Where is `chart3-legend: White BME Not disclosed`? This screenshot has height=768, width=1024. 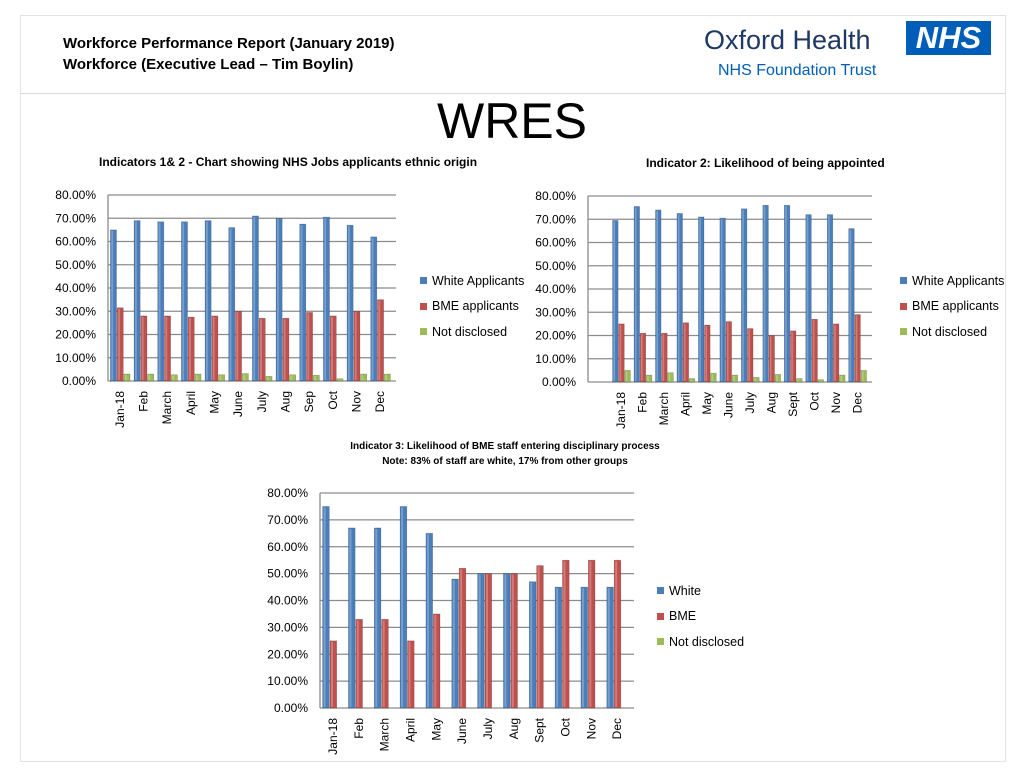 chart3-legend: White BME Not disclosed is located at coordinates (700, 616).